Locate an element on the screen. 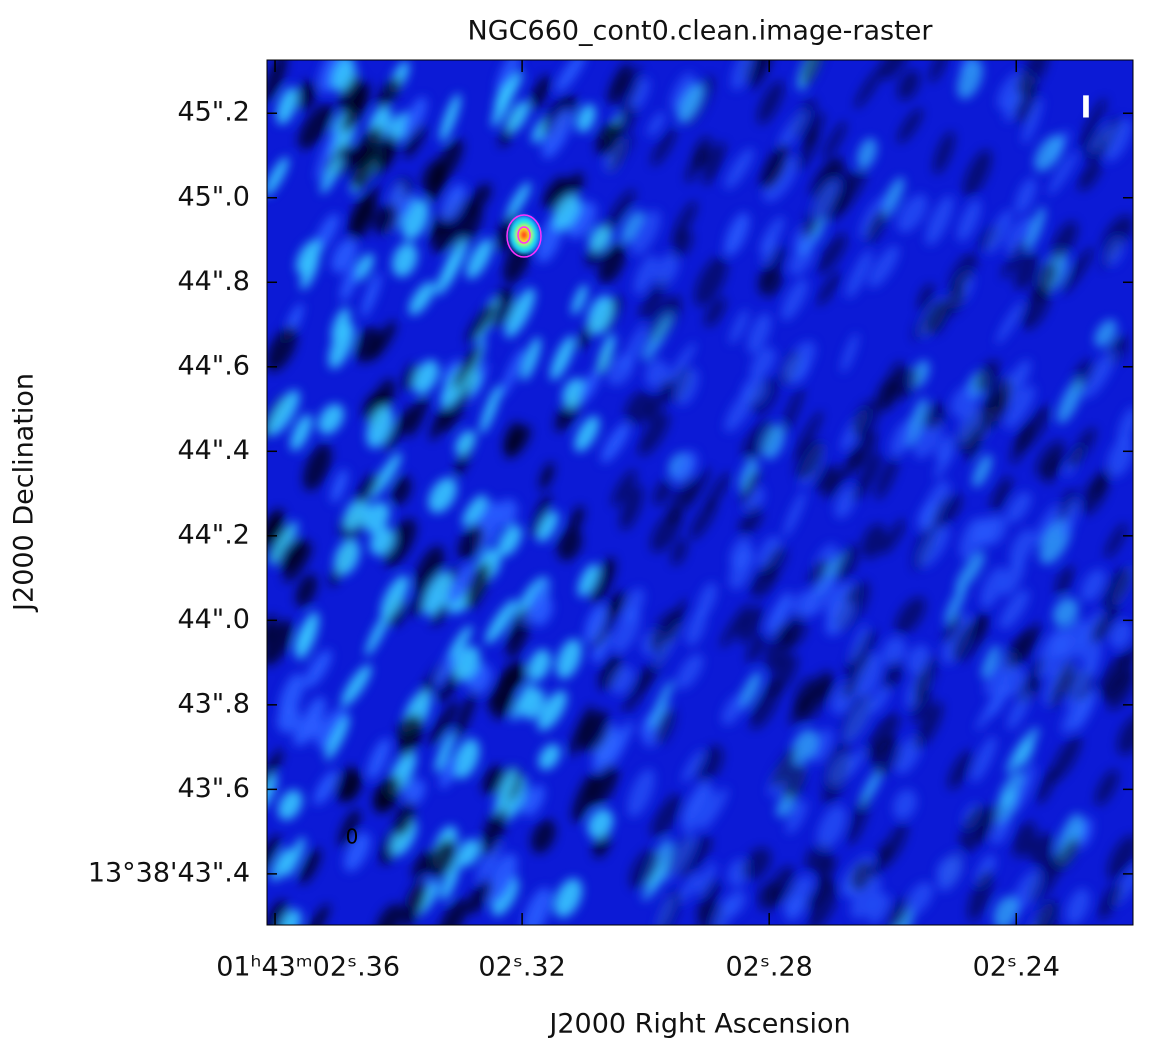 The height and width of the screenshot is (1058, 1154). y-tick-label: 44".0 is located at coordinates (213, 619).